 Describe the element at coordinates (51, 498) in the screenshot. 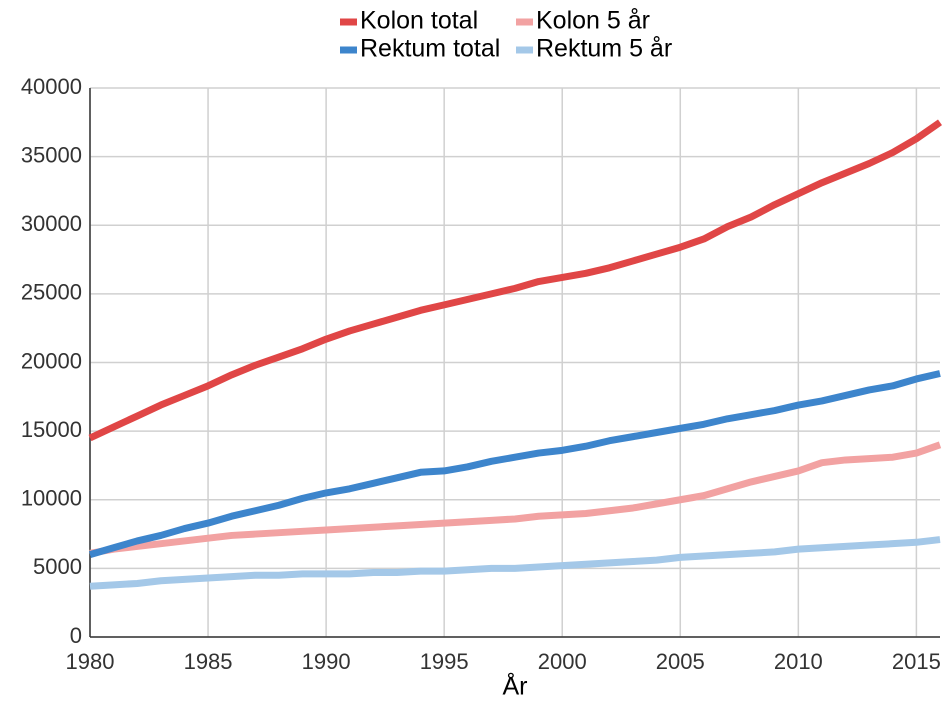

I see `y-tick-label: 10000` at that location.